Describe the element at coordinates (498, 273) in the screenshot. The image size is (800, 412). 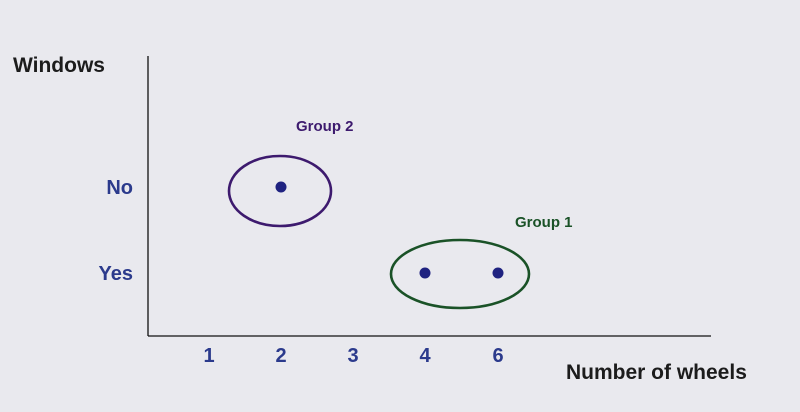
I see `data-point-6-yes` at that location.